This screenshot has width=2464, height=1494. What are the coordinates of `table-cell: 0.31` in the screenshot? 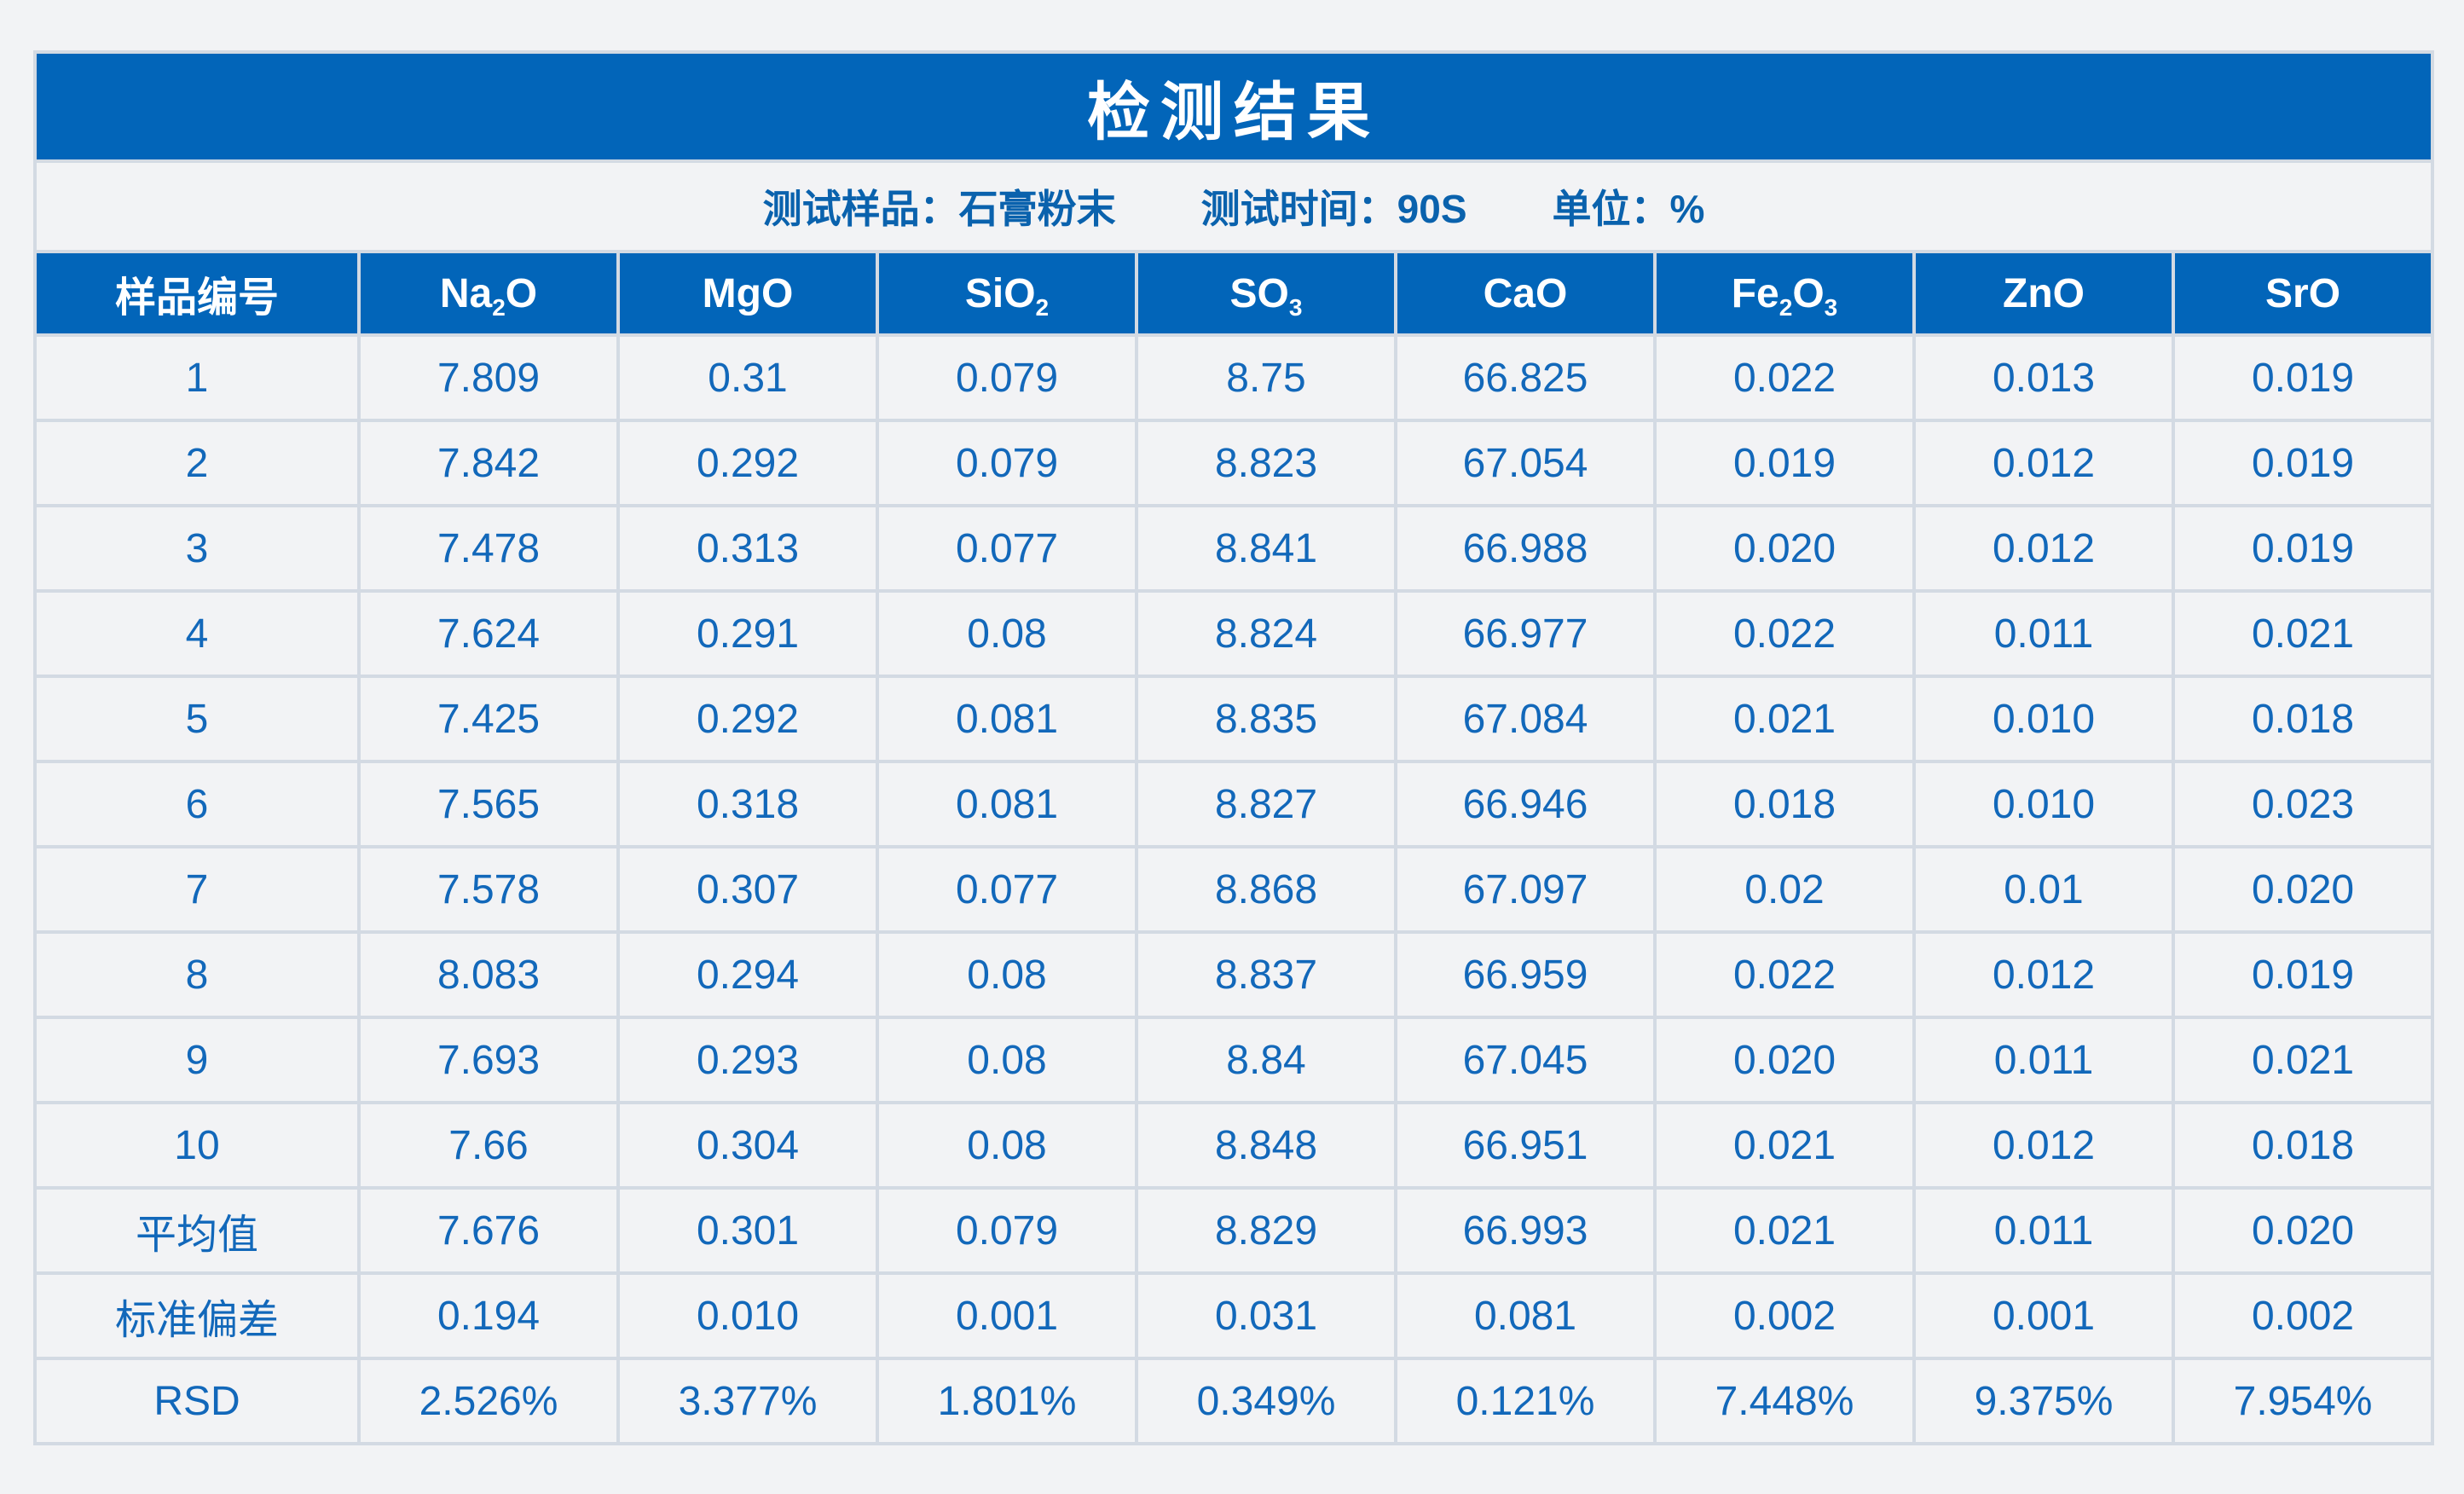 It's located at (748, 377).